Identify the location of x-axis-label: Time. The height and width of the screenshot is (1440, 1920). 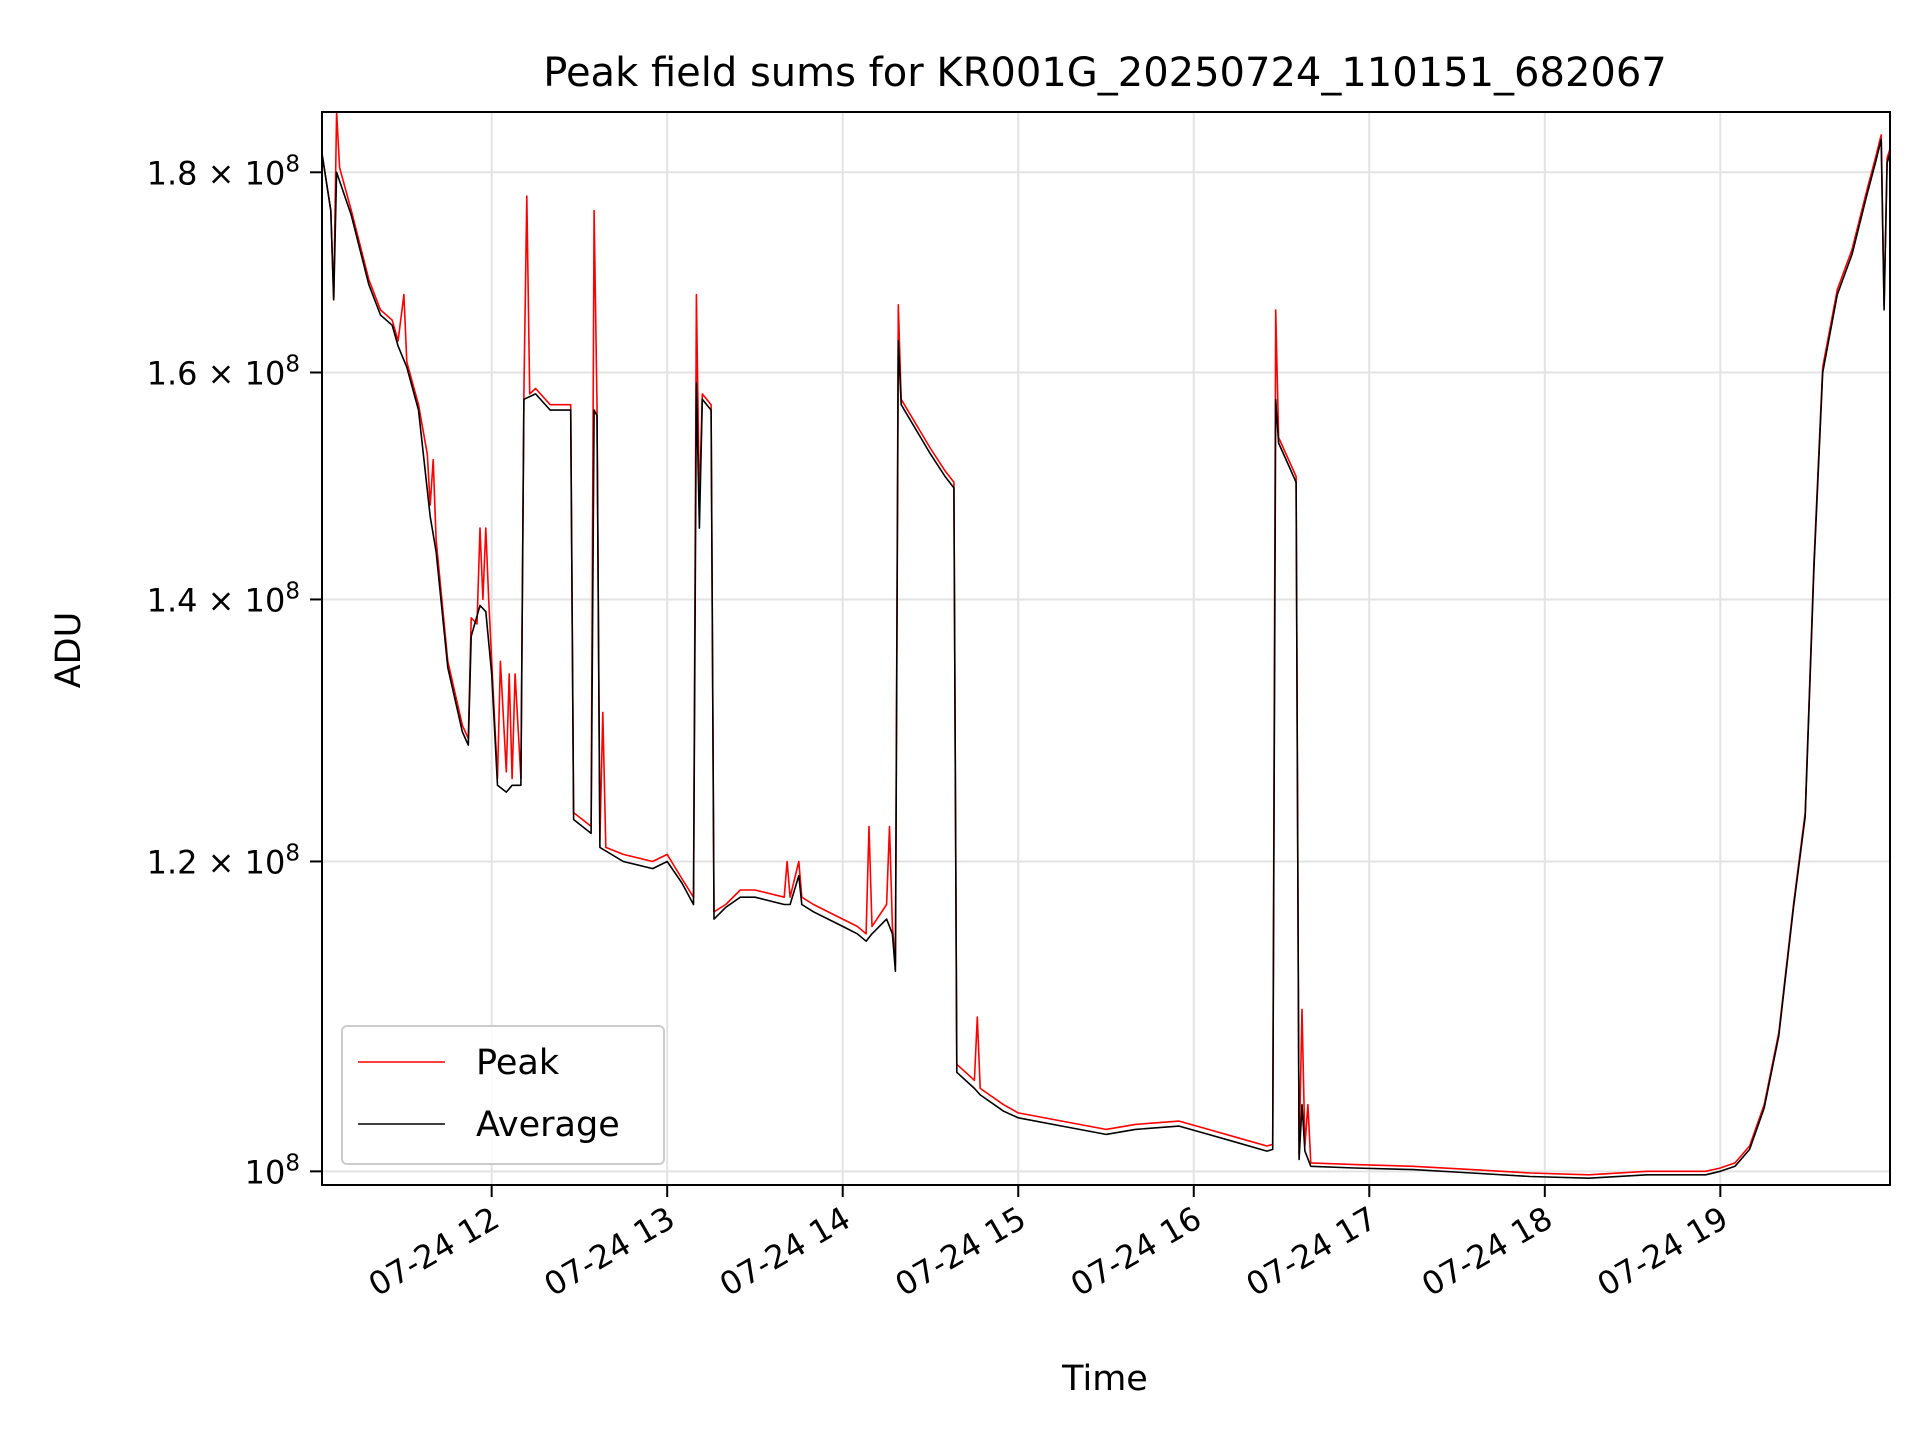
(1104, 1379).